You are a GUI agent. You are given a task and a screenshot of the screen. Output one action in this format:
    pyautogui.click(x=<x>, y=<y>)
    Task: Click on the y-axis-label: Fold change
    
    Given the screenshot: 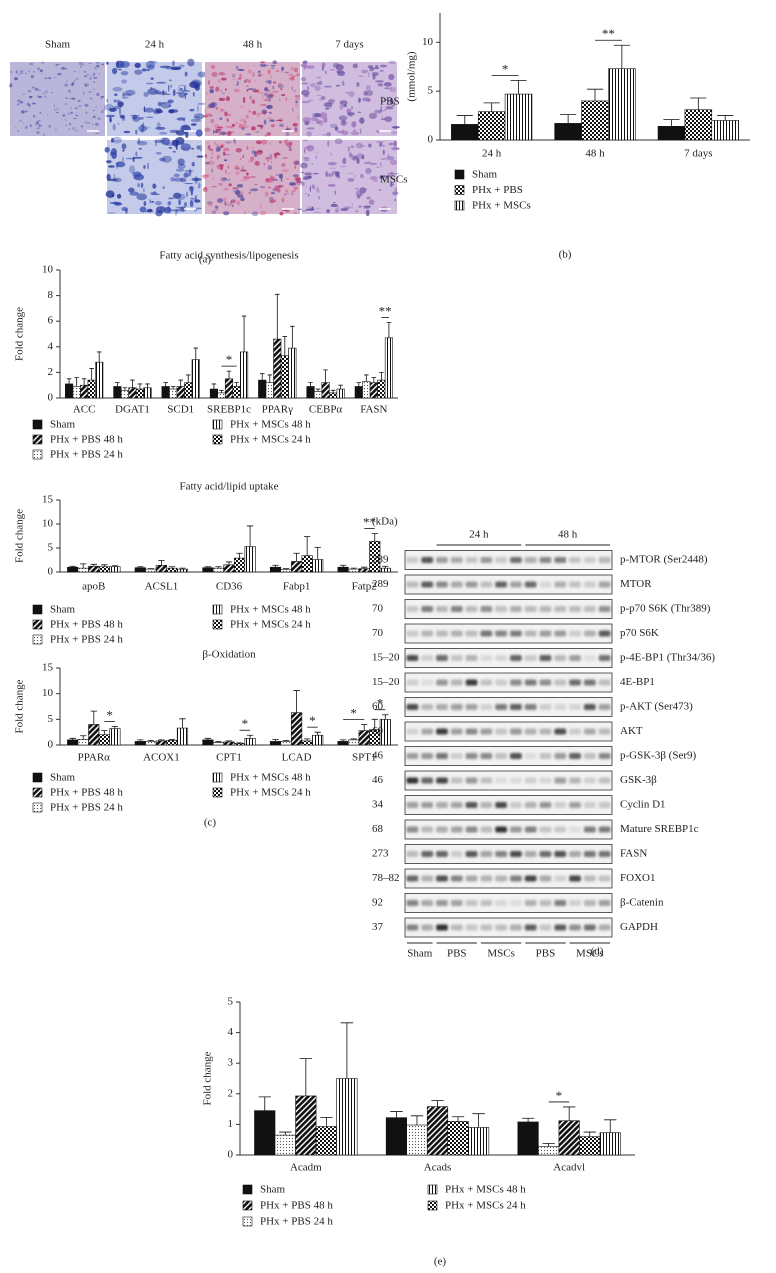 What is the action you would take?
    pyautogui.click(x=20, y=536)
    